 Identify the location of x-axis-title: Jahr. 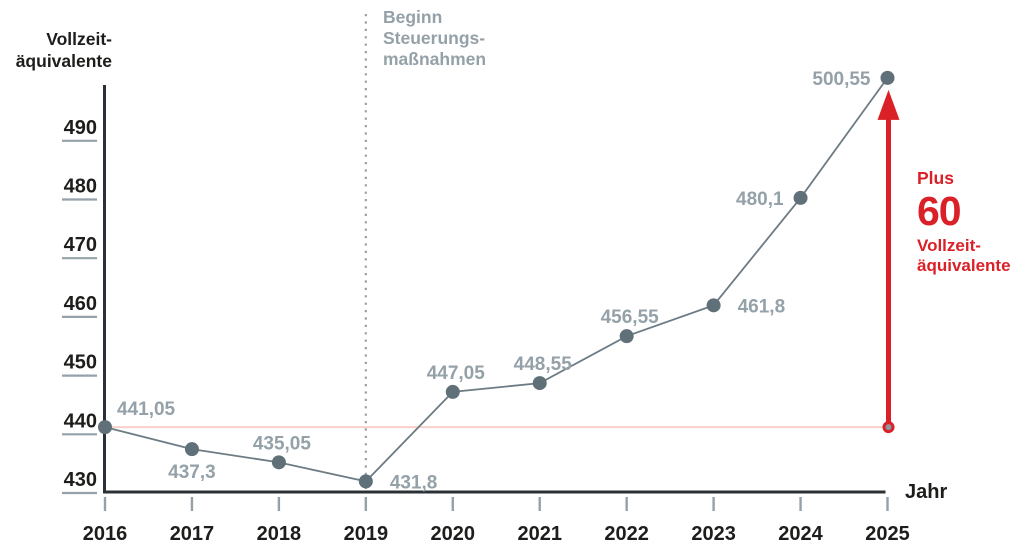
(926, 492).